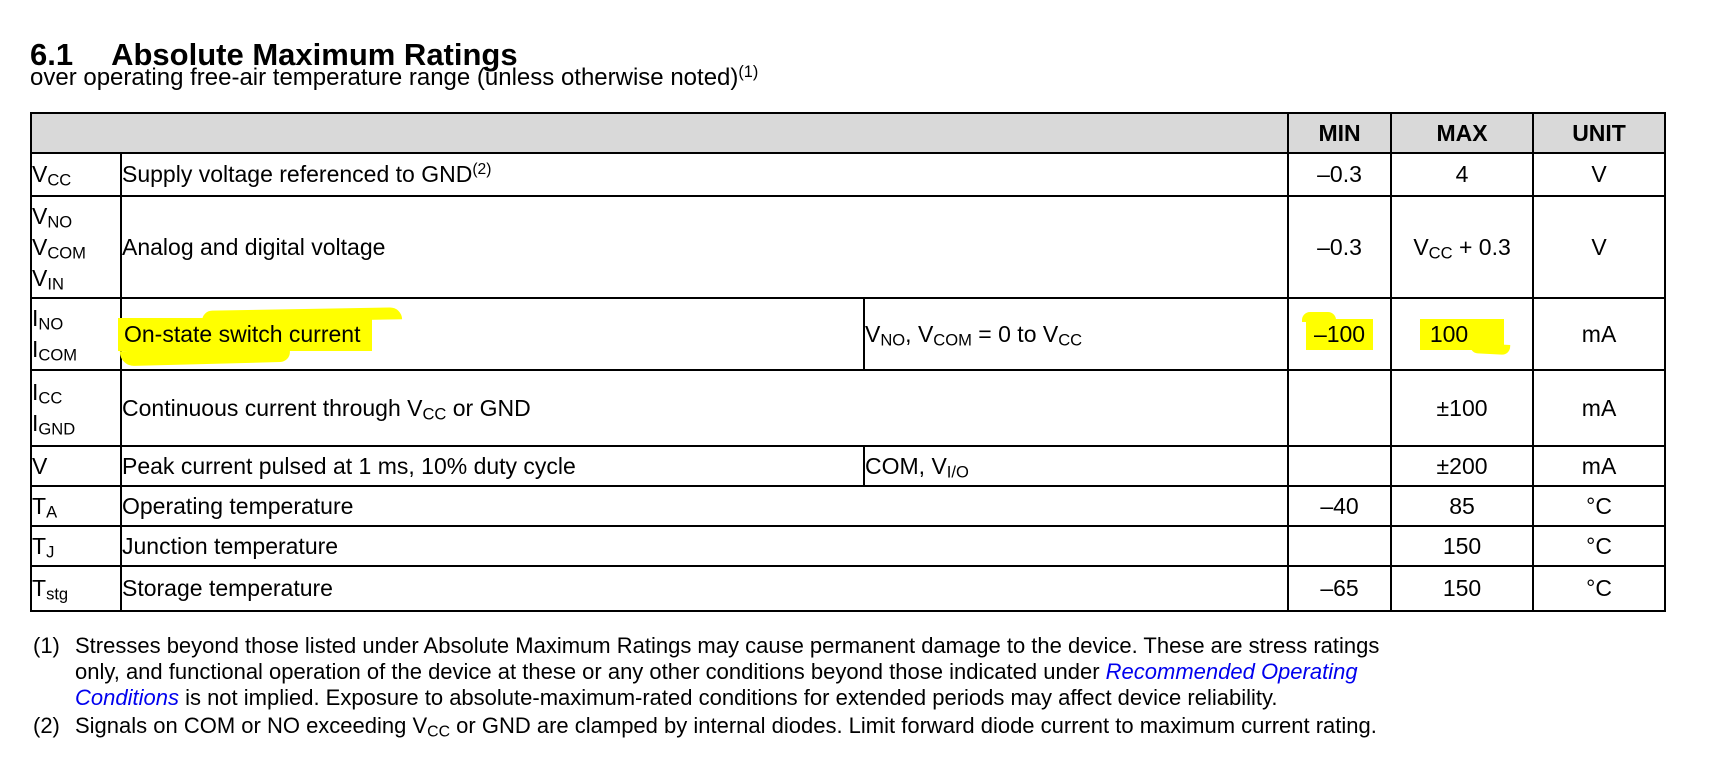  What do you see at coordinates (491, 334) in the screenshot?
I see `description-cell: On-state switch current` at bounding box center [491, 334].